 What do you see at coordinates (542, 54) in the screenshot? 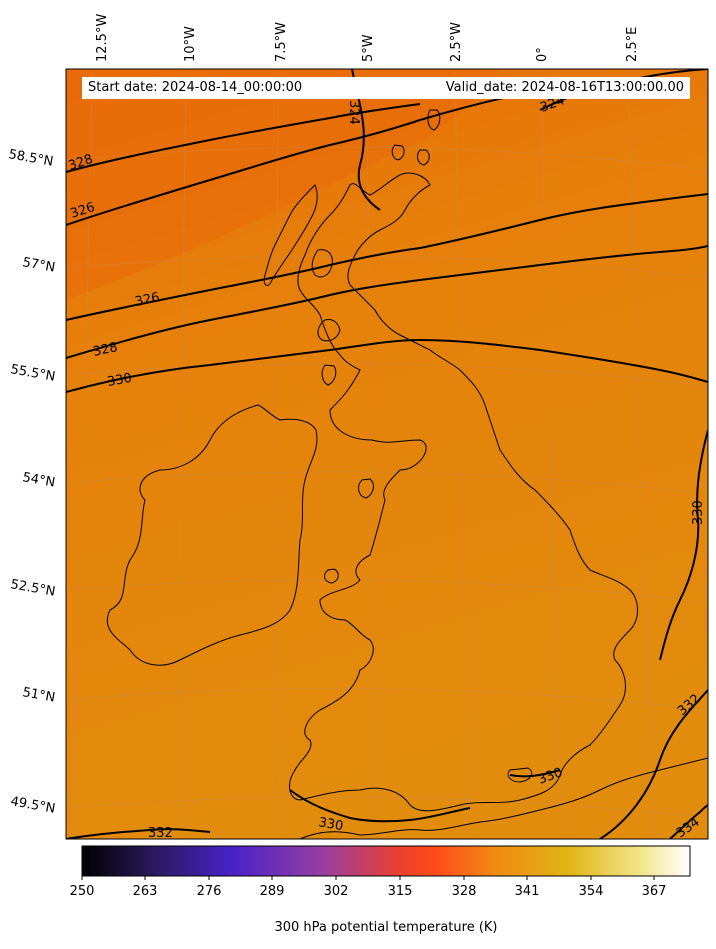
I see `lon-label: 0°` at bounding box center [542, 54].